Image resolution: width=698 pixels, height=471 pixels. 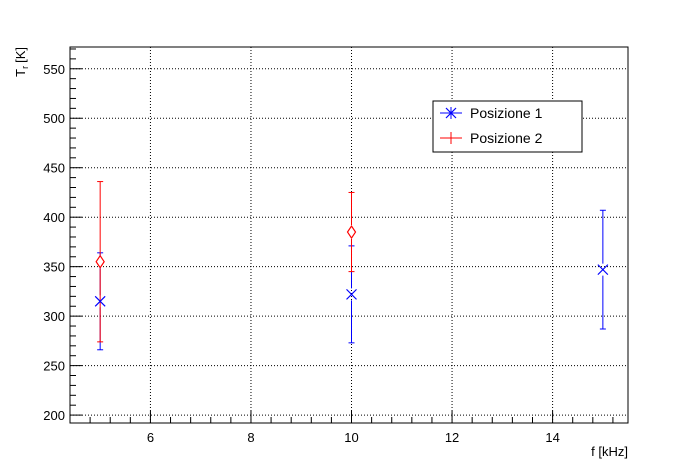 I want to click on data-markers, so click(x=351, y=265).